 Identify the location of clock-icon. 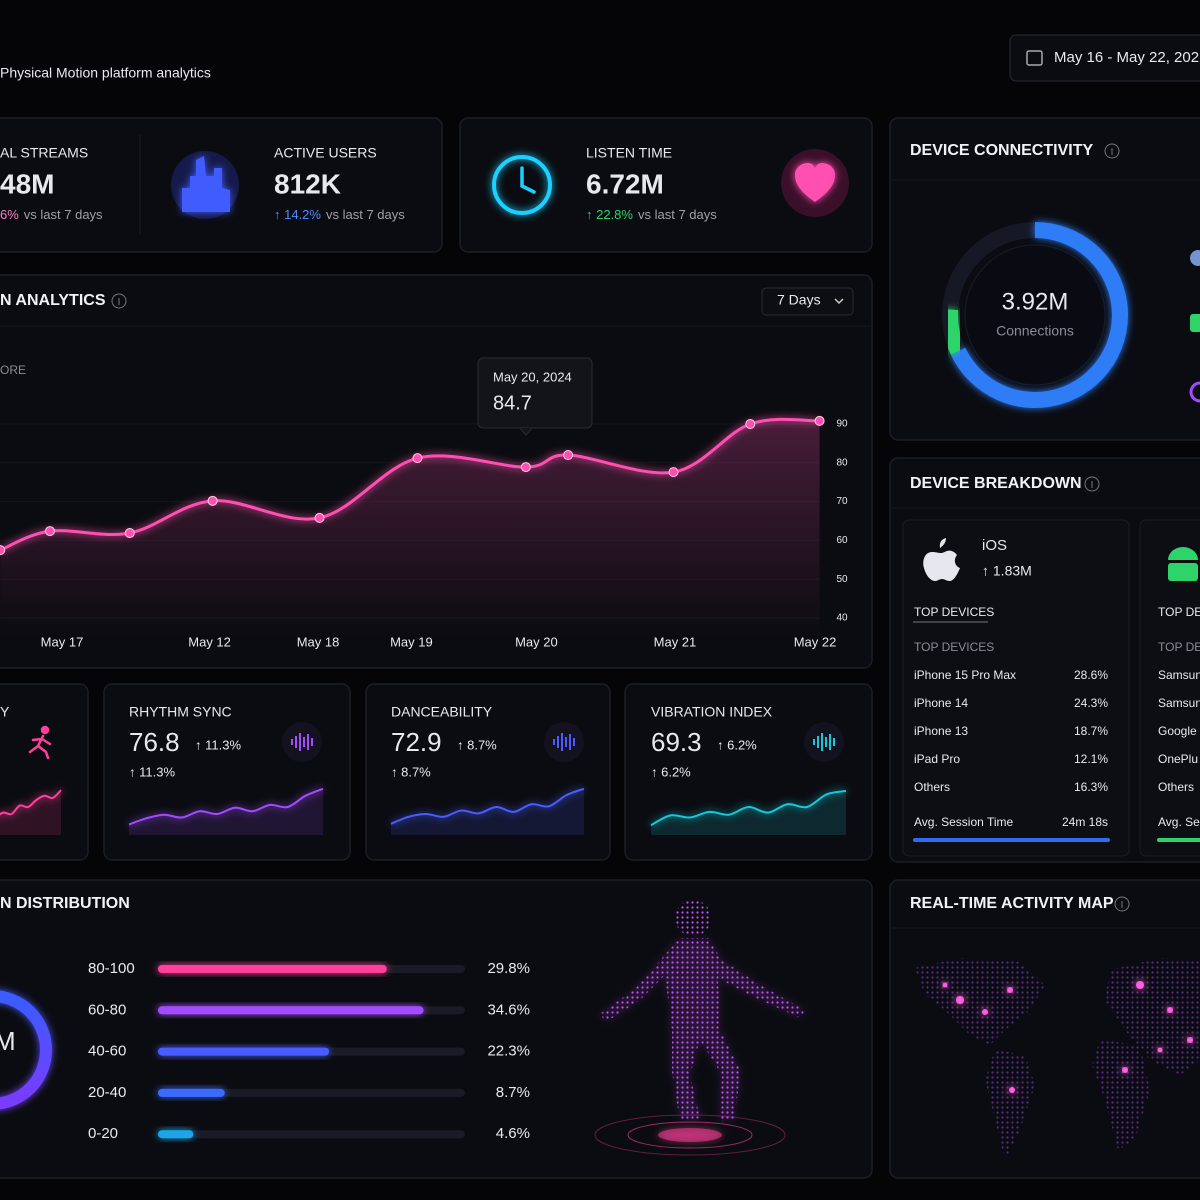
(522, 185).